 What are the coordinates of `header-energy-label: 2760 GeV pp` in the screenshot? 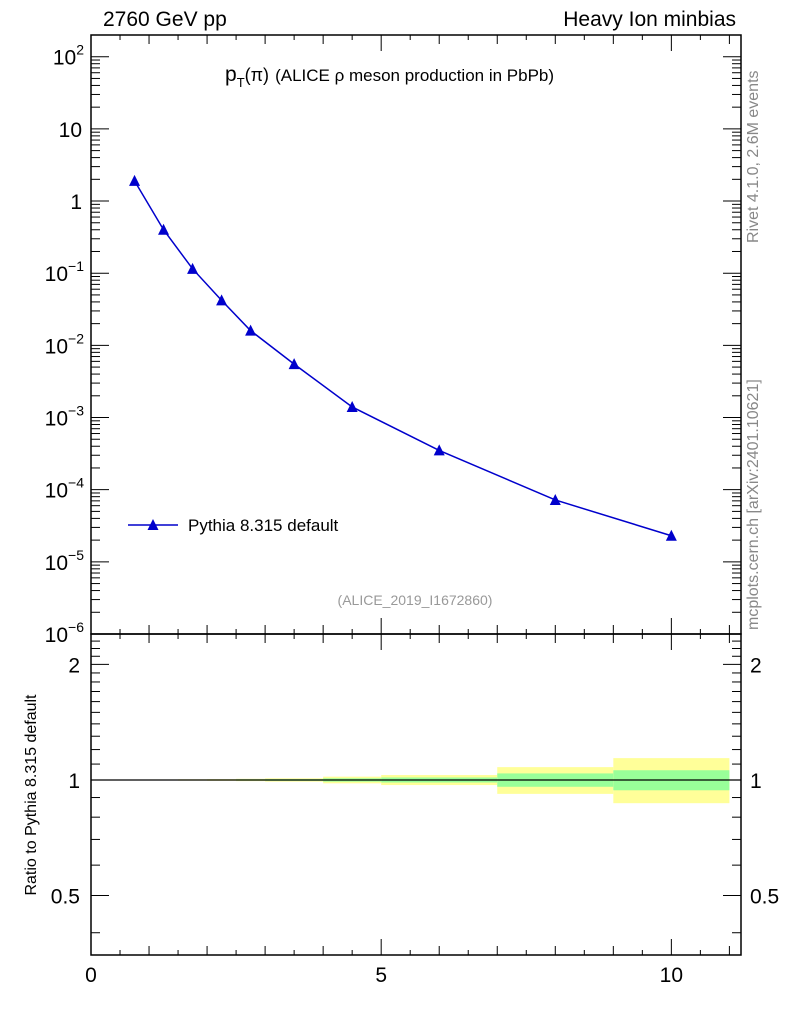 It's located at (165, 19).